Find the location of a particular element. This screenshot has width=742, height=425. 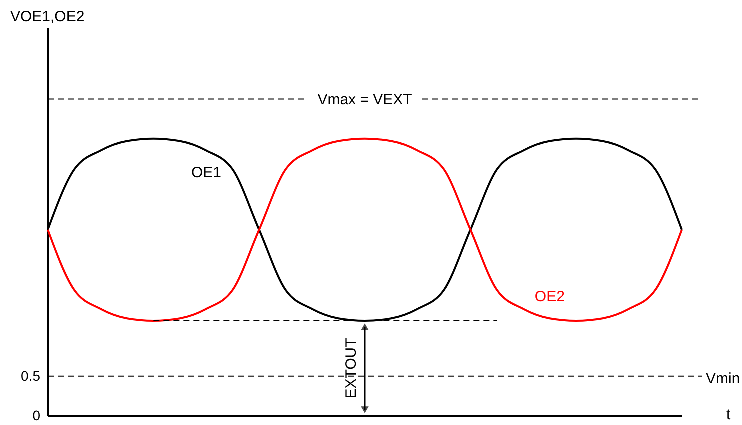

ref-line-label: Vmin is located at coordinates (723, 379).